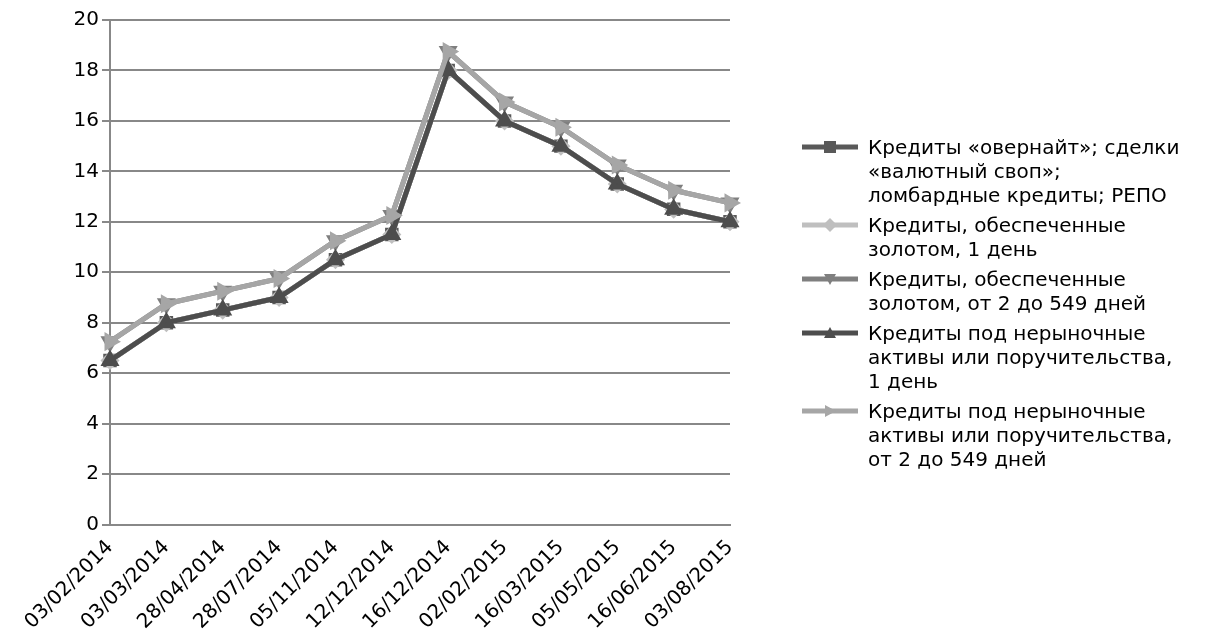 The width and height of the screenshot is (1227, 642). I want to click on y-tick-label: 14, so click(86, 169).